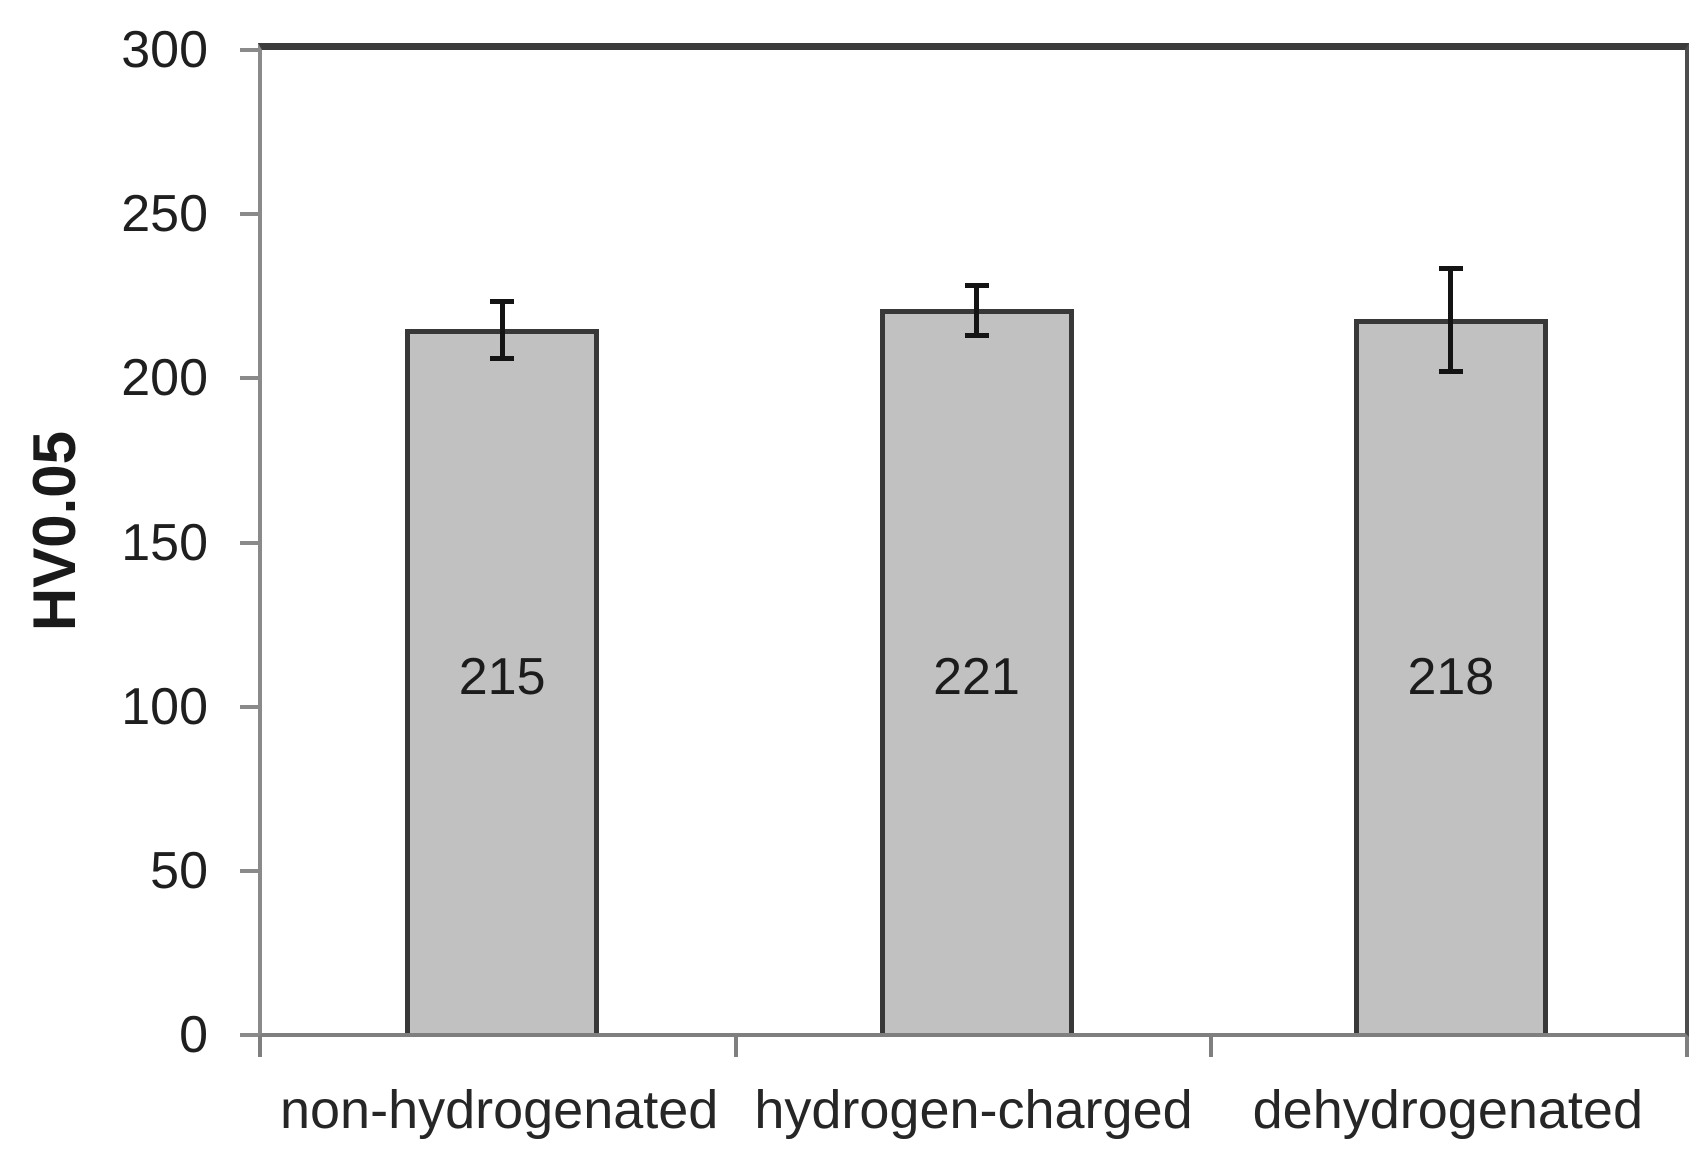  What do you see at coordinates (976, 677) in the screenshot?
I see `bar-value-label: 221` at bounding box center [976, 677].